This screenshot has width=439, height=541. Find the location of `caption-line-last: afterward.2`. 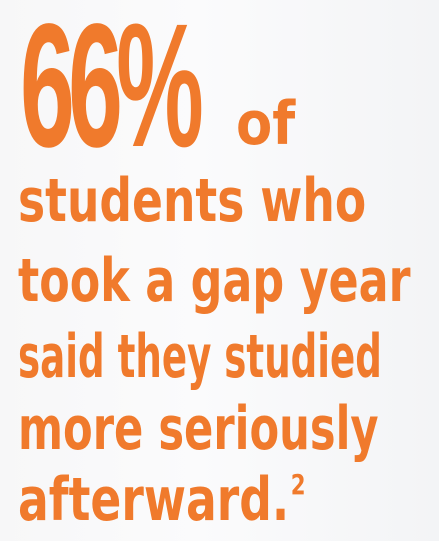

caption-line-last: afterward.2 is located at coordinates (162, 504).